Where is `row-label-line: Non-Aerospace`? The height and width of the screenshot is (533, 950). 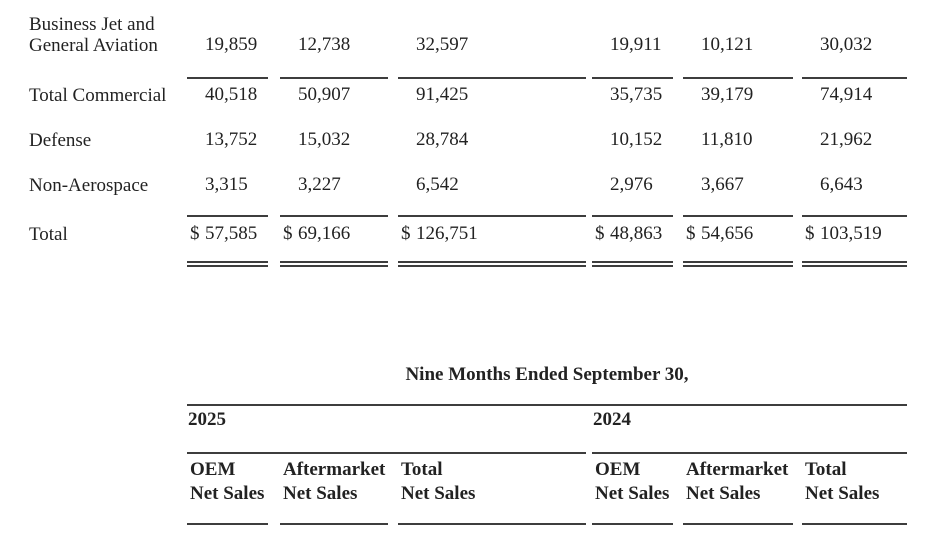 row-label-line: Non-Aerospace is located at coordinates (89, 185).